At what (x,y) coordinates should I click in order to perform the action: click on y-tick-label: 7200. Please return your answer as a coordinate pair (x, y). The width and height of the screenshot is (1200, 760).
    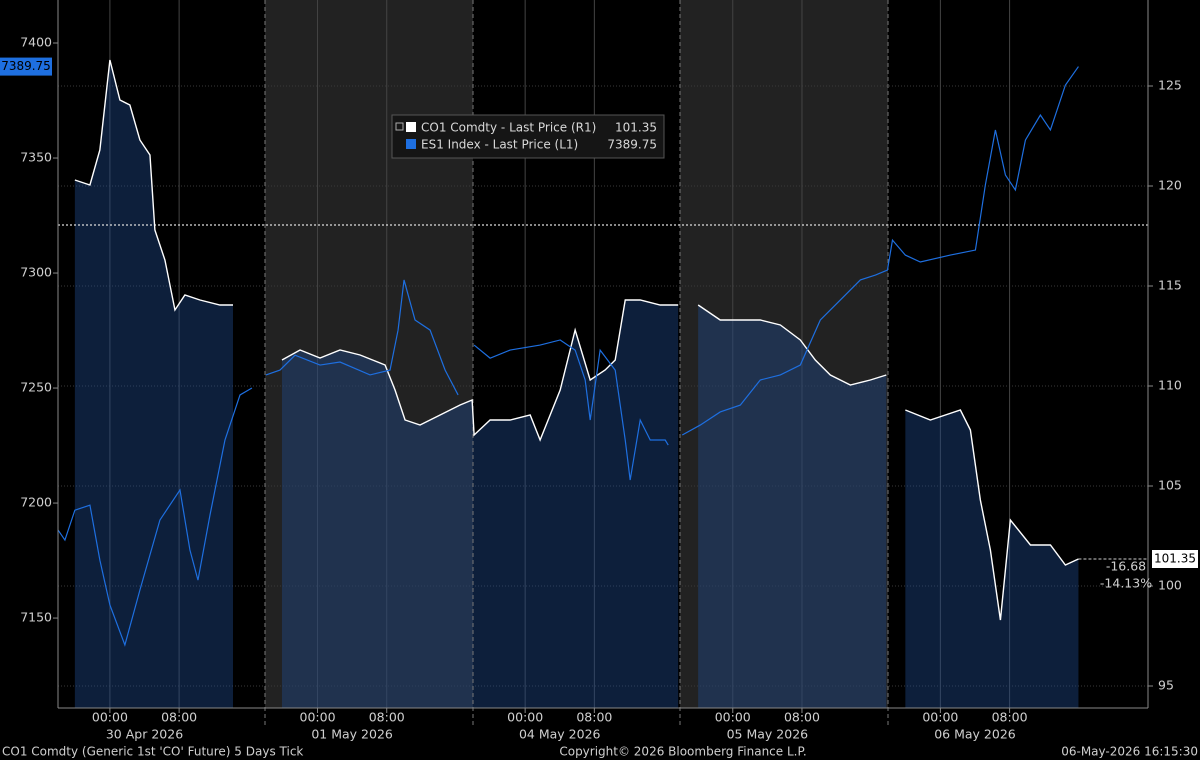
    Looking at the image, I should click on (36, 502).